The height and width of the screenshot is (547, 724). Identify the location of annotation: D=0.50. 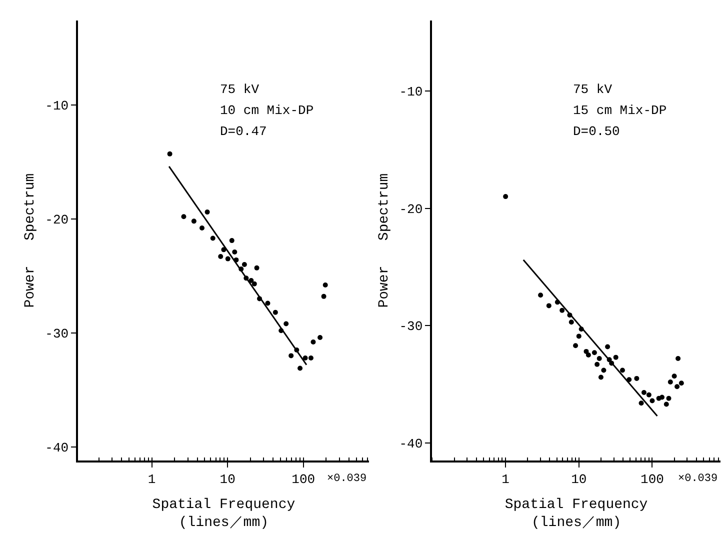
(596, 131).